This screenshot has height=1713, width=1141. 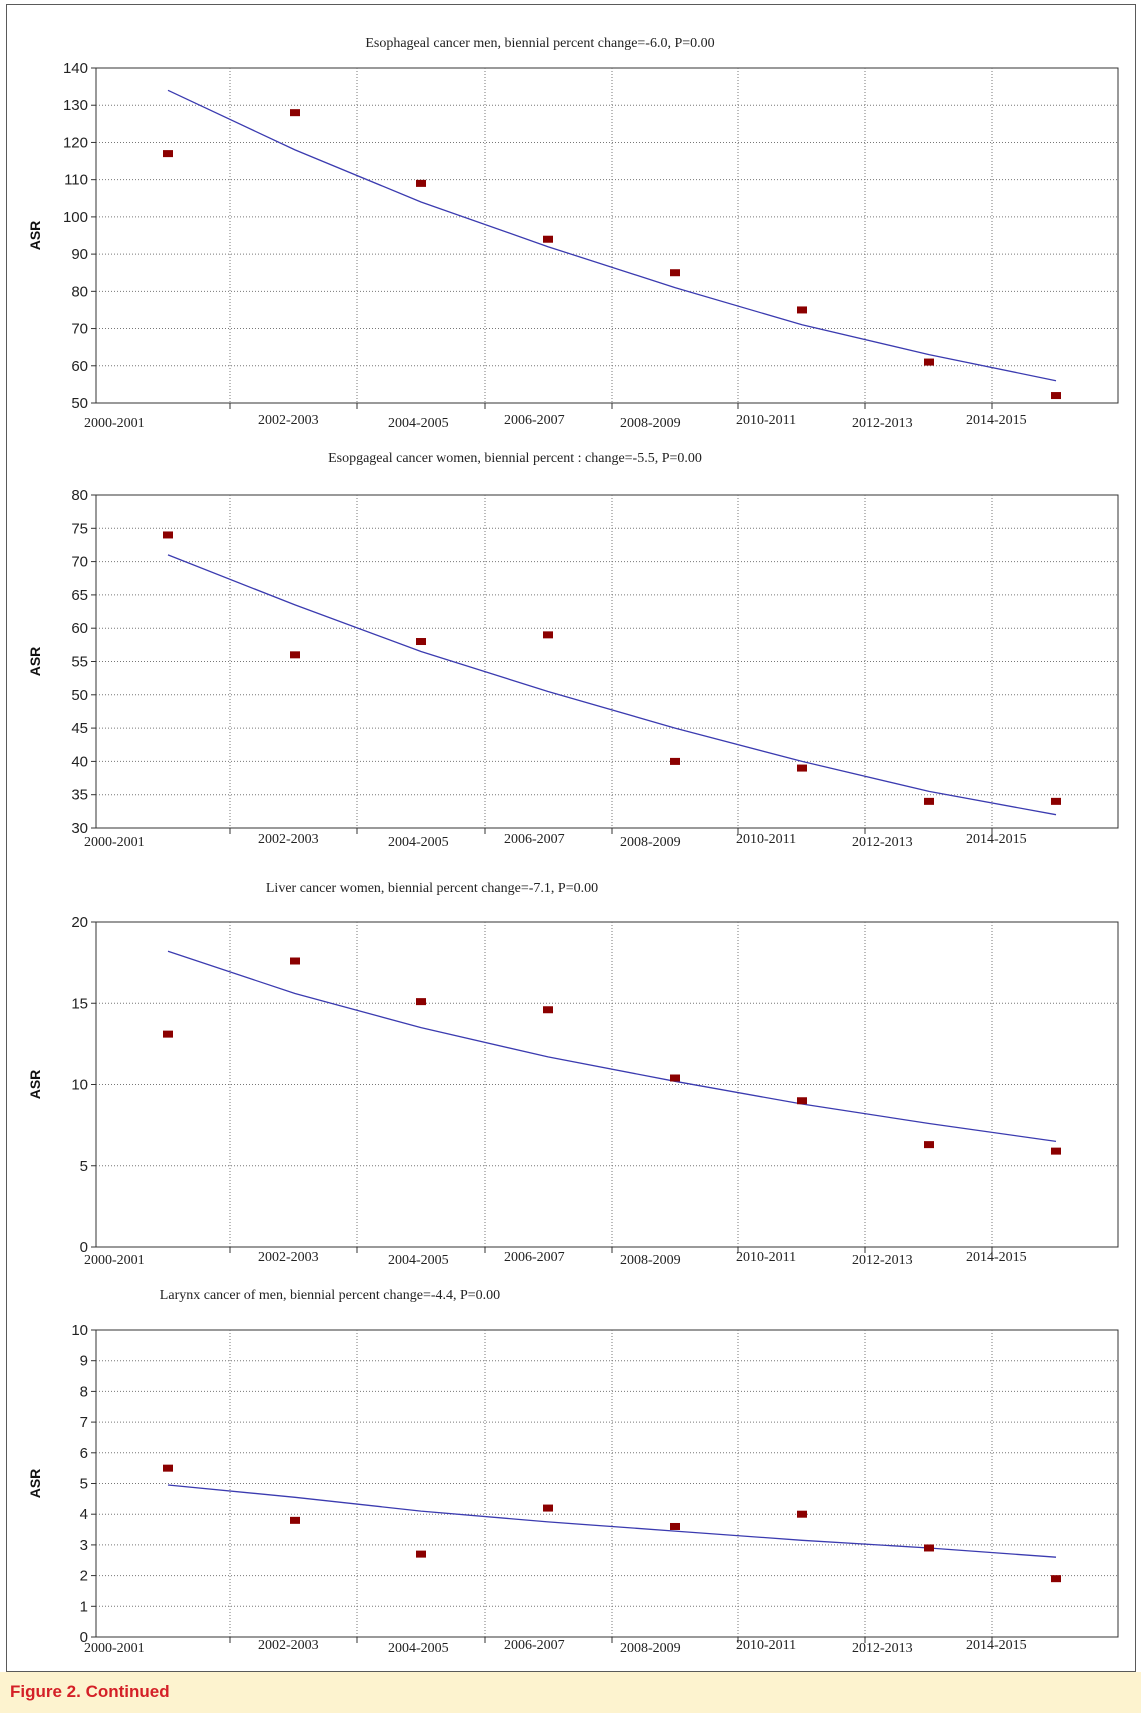 I want to click on y-tick-label: 45, so click(x=79, y=728).